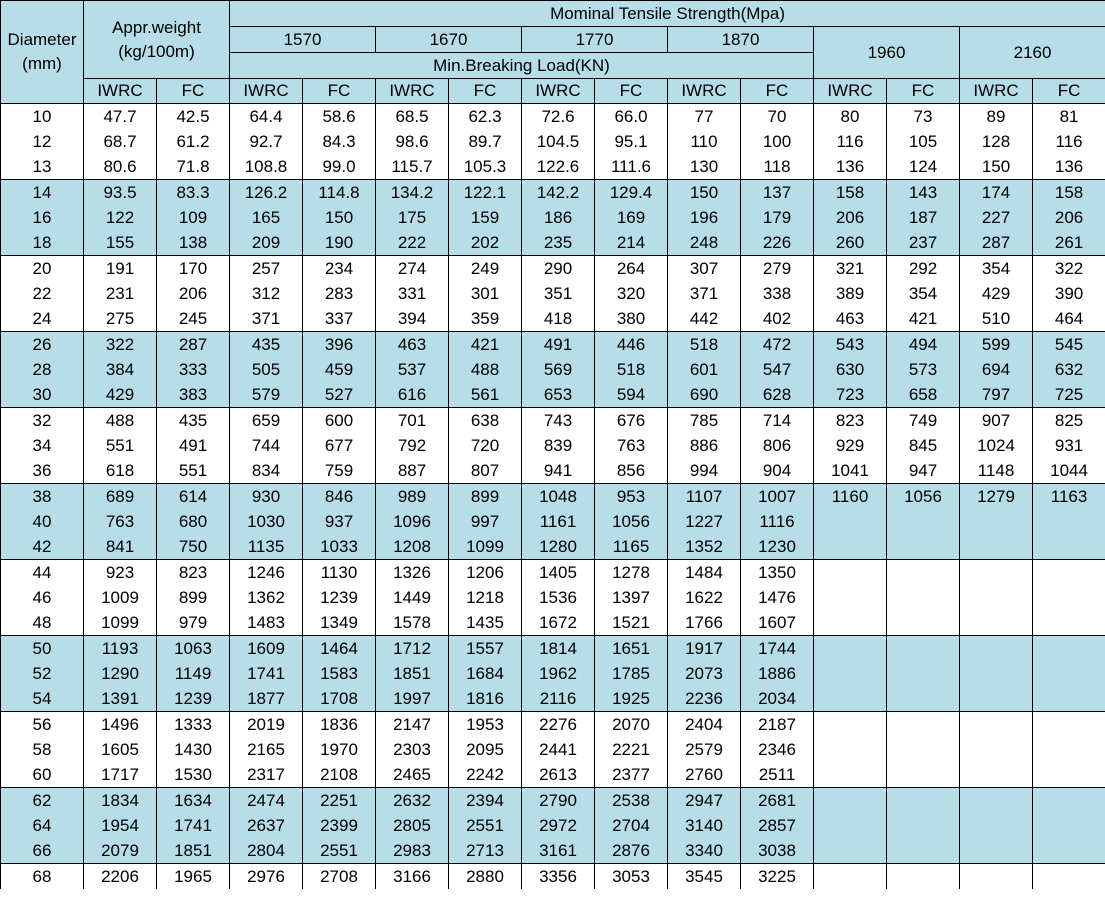  Describe the element at coordinates (1068, 141) in the screenshot. I see `value-cell: 116` at that location.